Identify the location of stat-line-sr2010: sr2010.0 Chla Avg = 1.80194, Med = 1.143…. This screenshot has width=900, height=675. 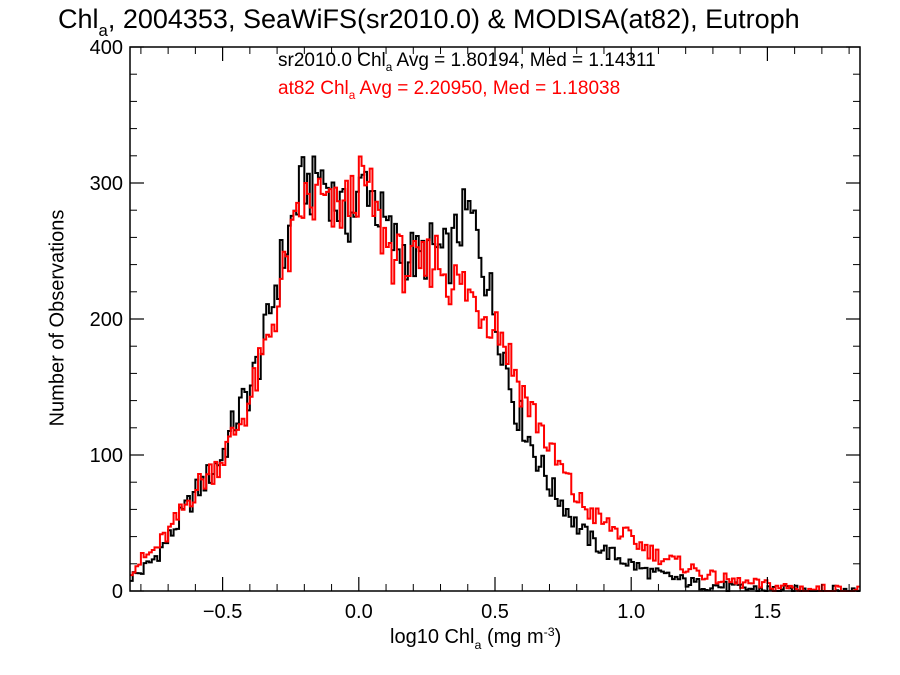
(467, 62).